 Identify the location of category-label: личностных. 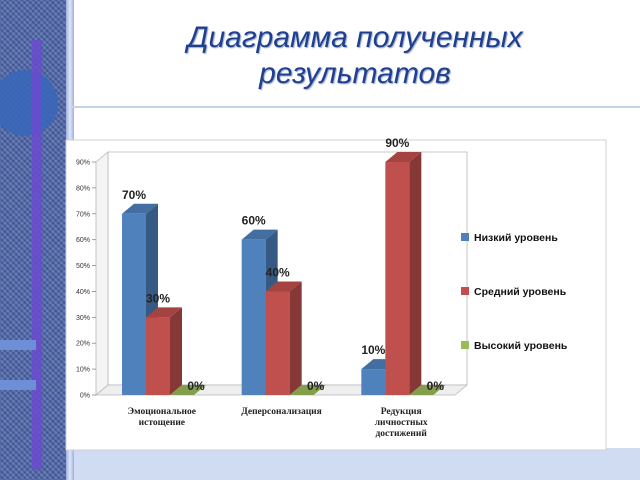
(401, 423).